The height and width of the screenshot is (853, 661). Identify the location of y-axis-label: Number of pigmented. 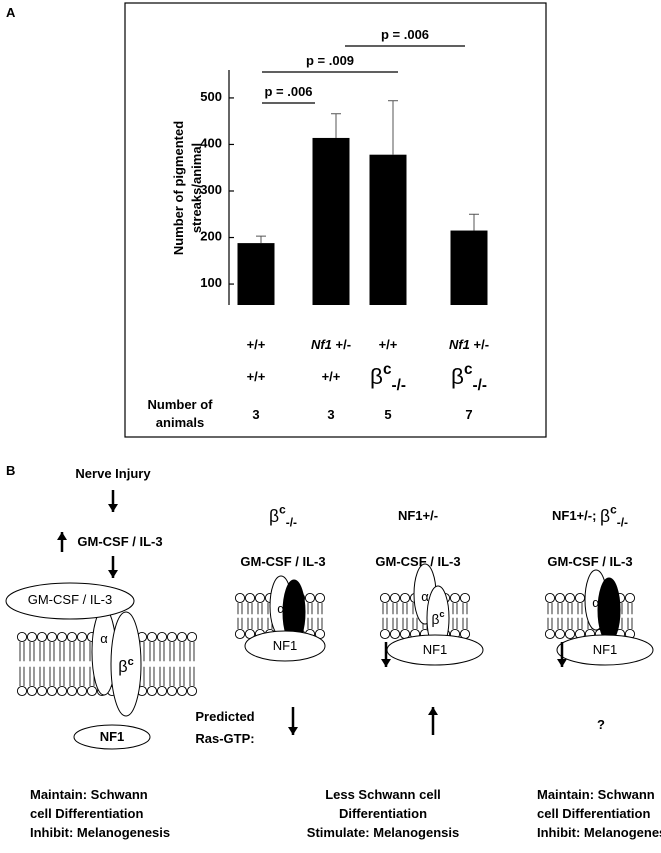
(178, 188).